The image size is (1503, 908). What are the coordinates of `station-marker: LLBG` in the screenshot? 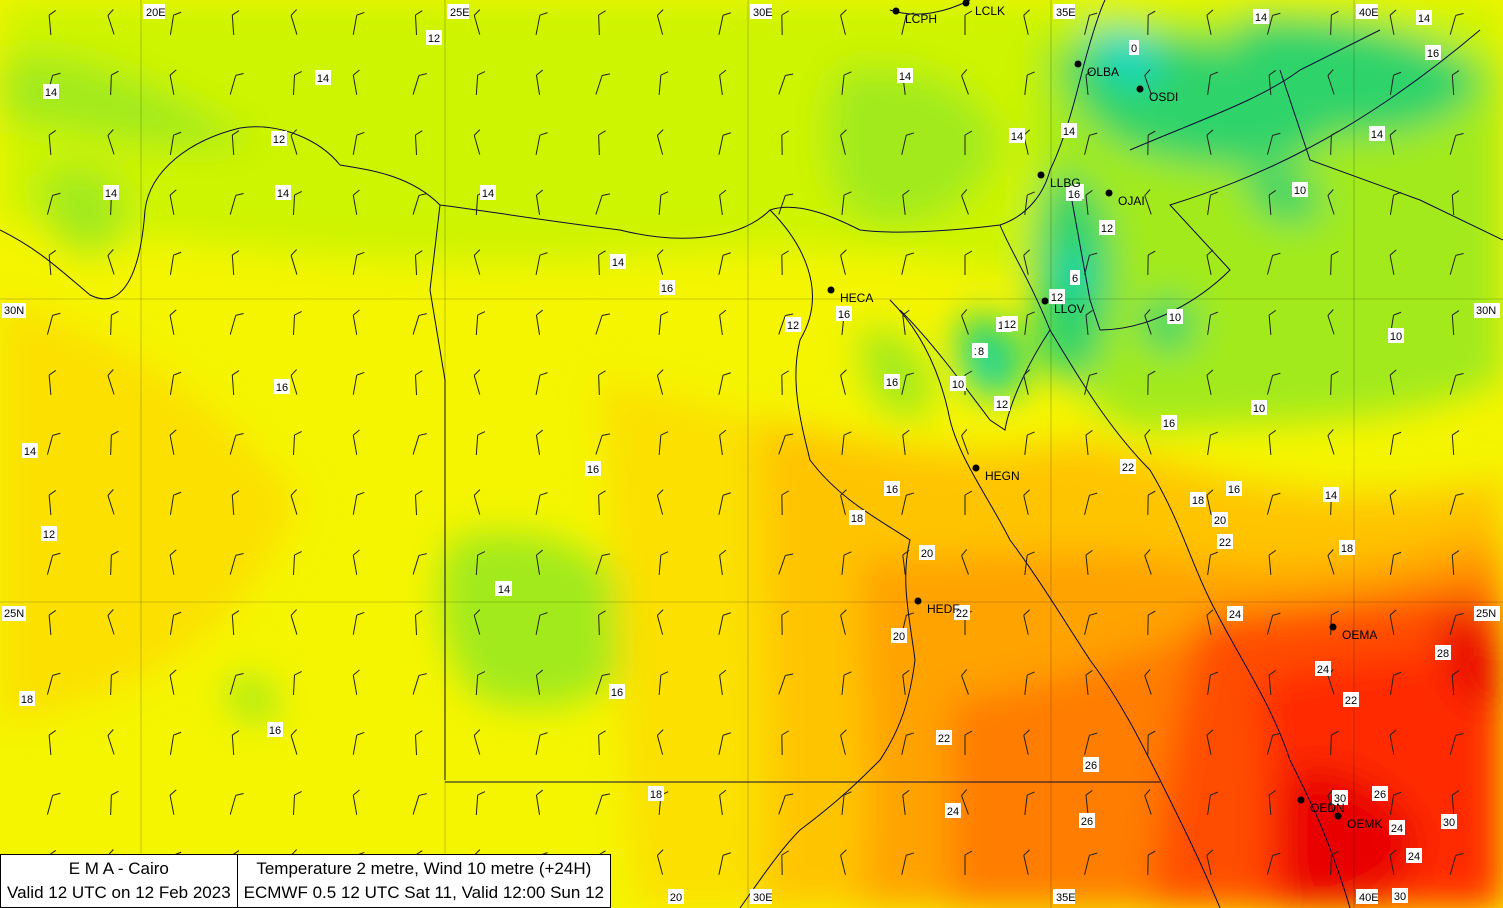 It's located at (1059, 181).